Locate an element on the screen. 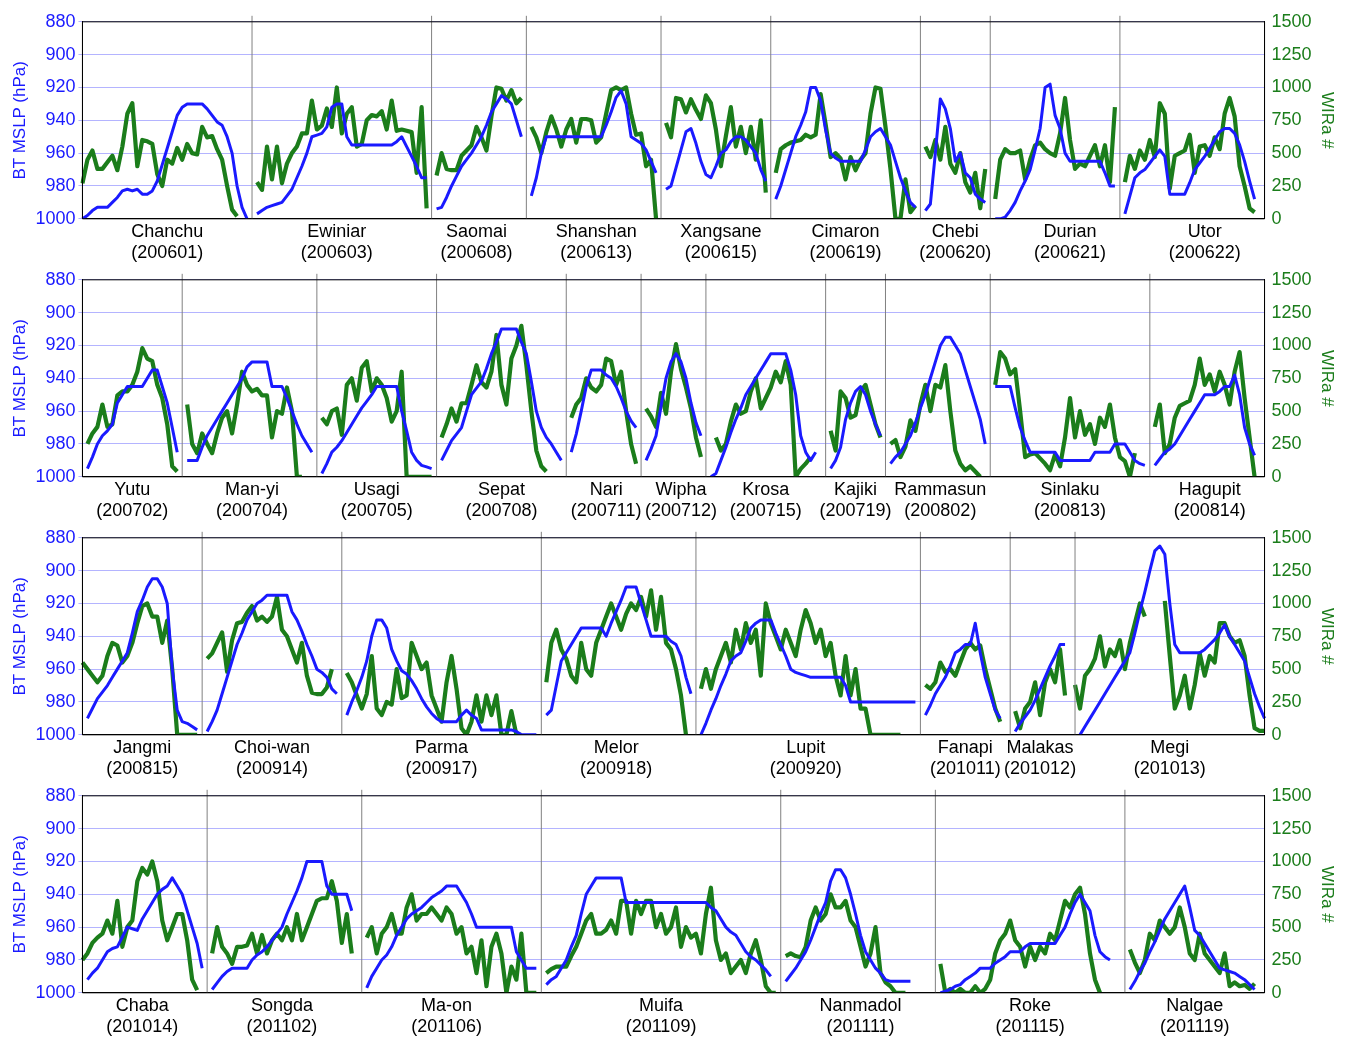 Image resolution: width=1351 pixels, height=1048 pixels. x-tick-label: Lupit (200920) is located at coordinates (805, 757).